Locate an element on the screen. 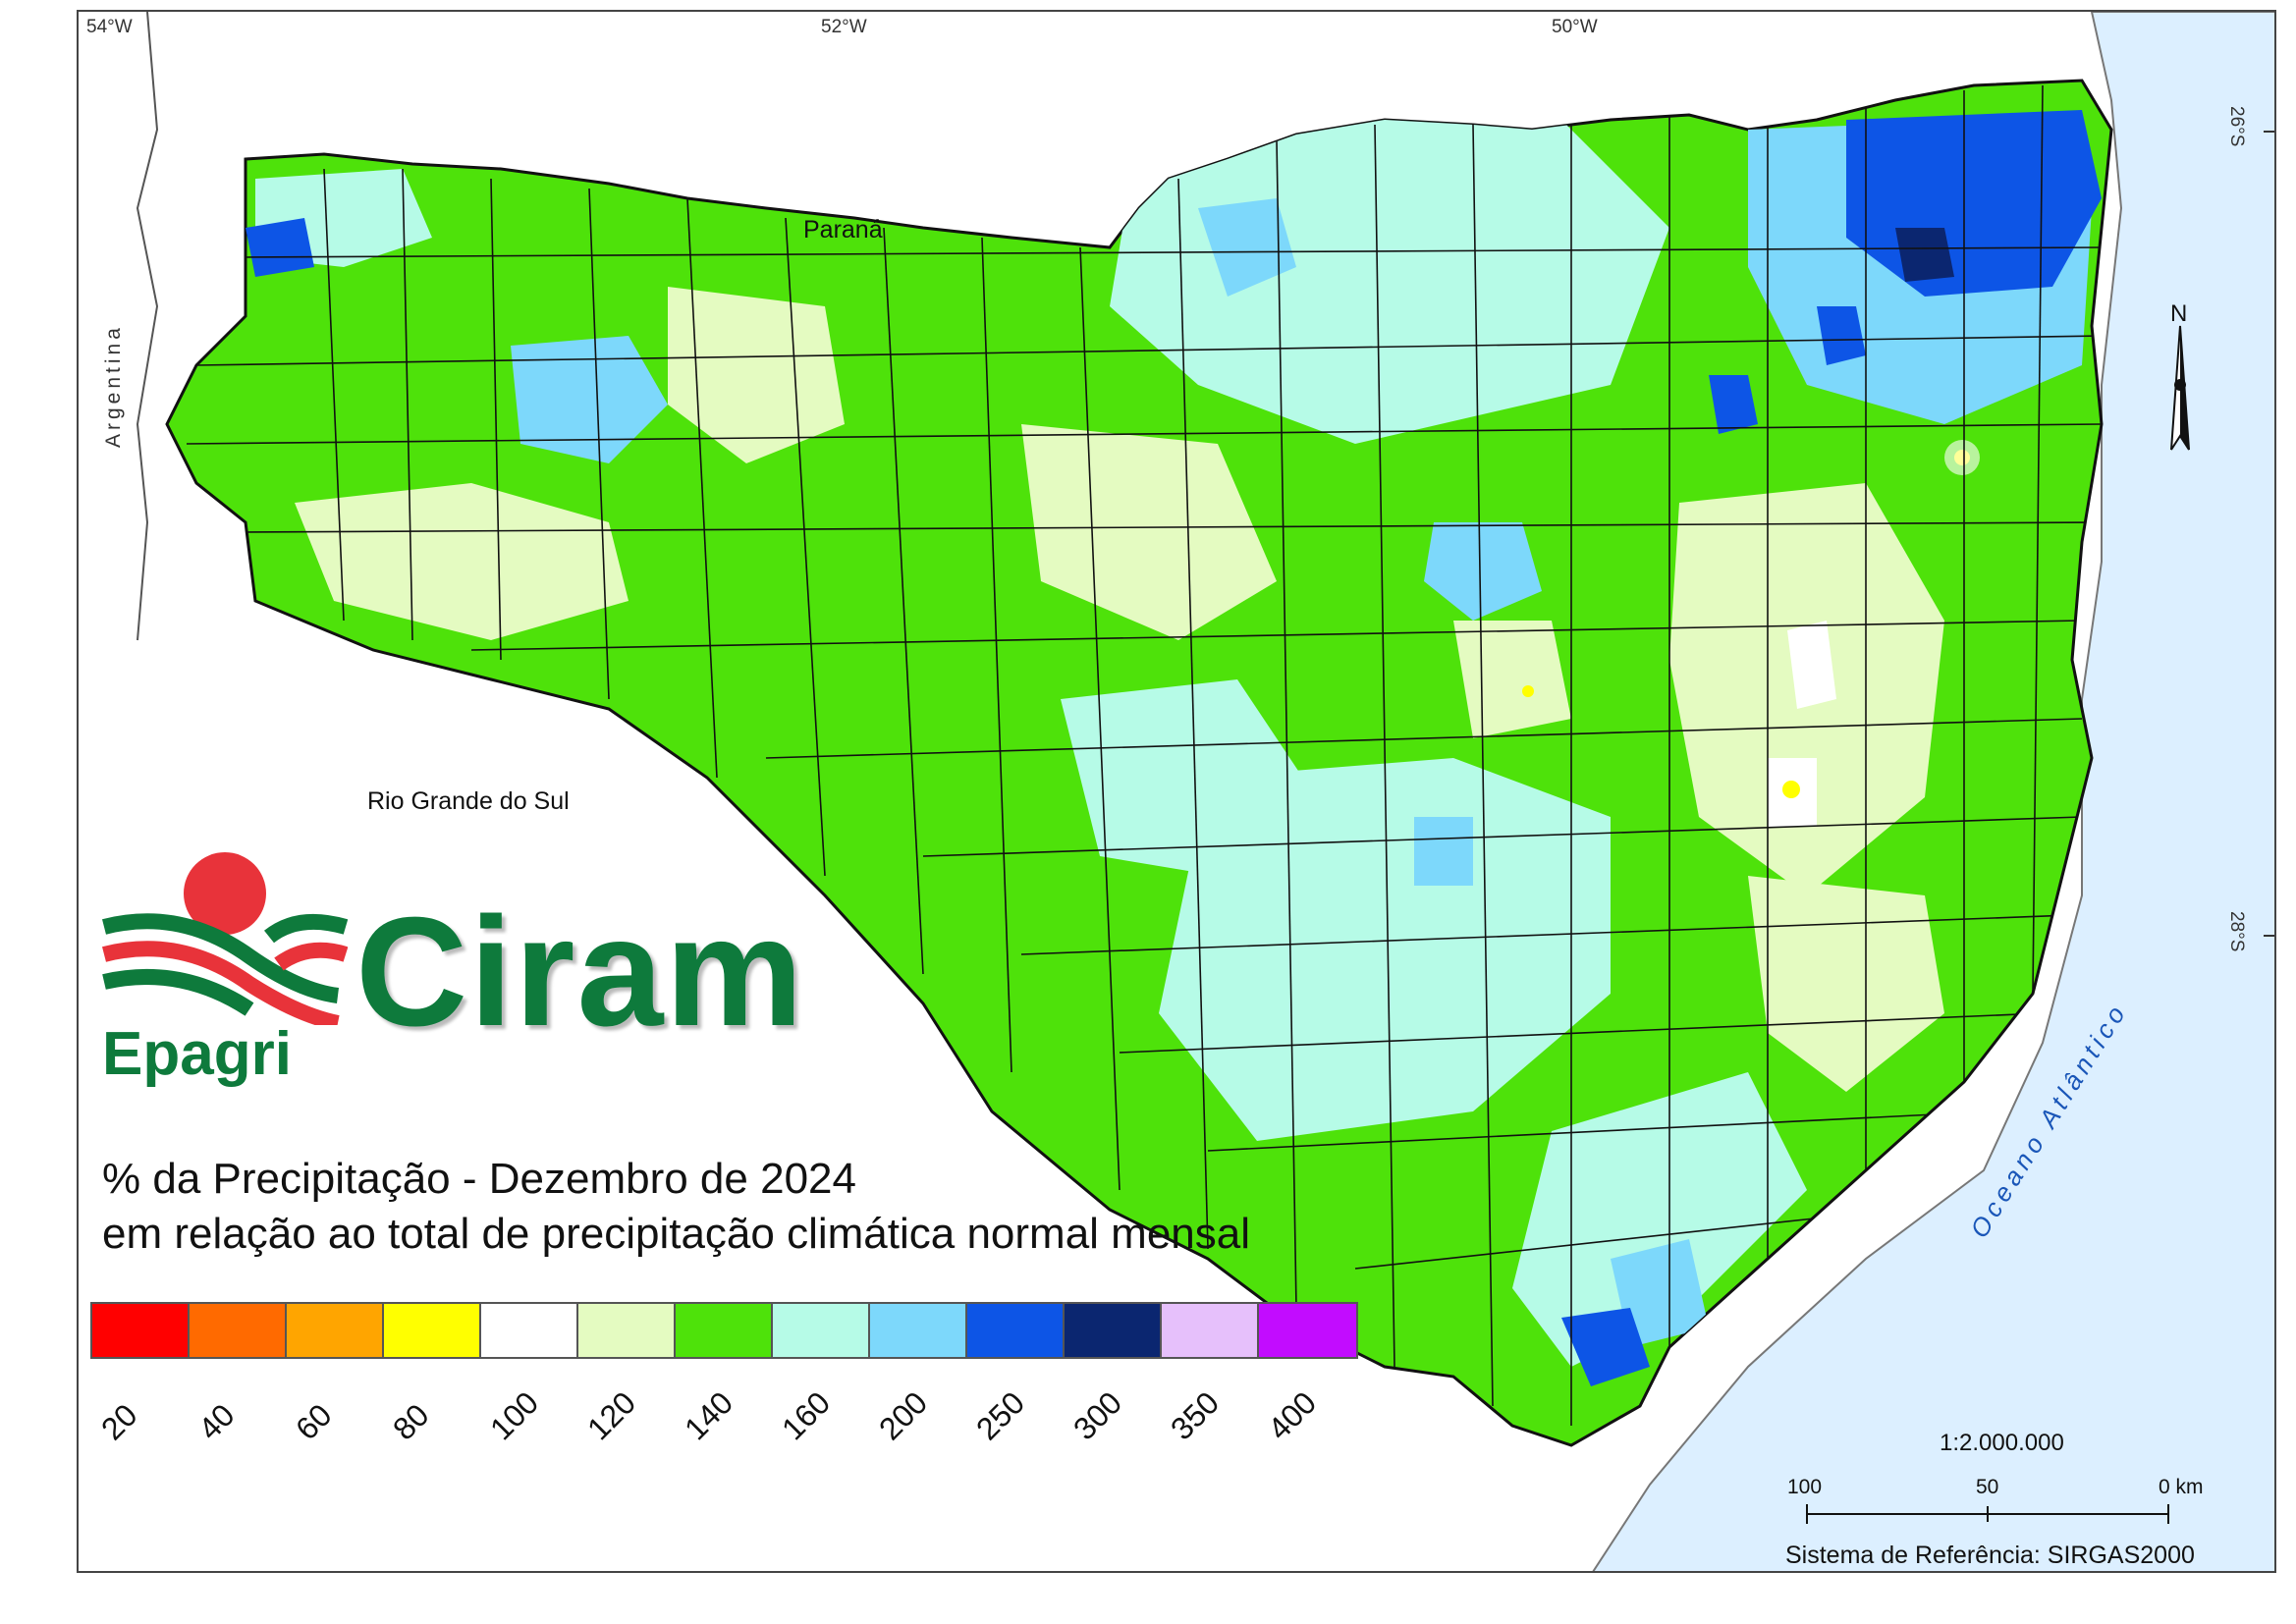  epagri-ciram-logo: Ciram Epagri is located at coordinates (495, 977).